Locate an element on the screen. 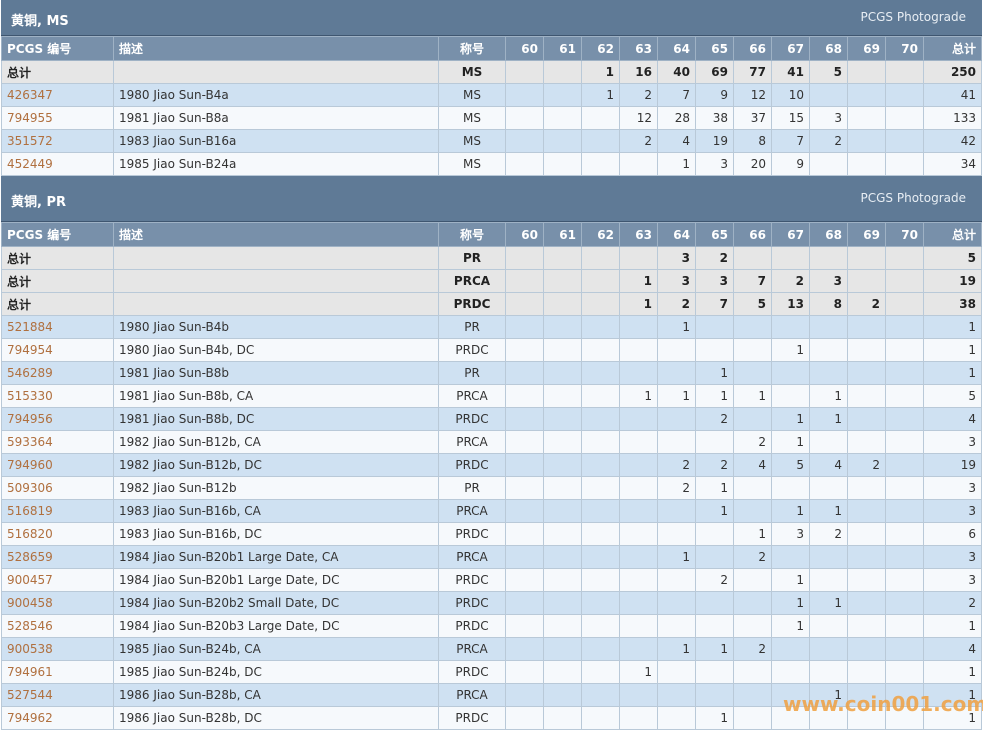 This screenshot has height=733, width=983. pcgs-code-link: 515330 is located at coordinates (30, 396).